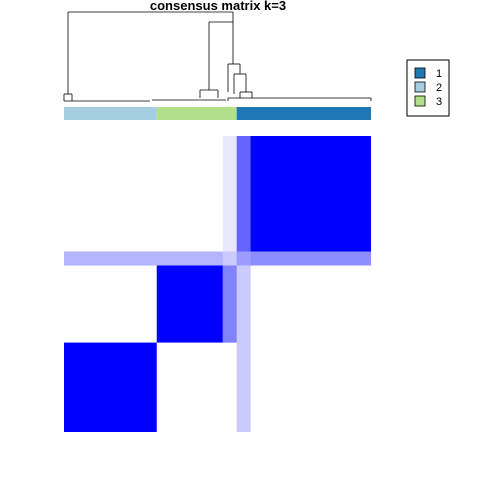 This screenshot has height=480, width=480. I want to click on legend: 1 2 3, so click(428, 88).